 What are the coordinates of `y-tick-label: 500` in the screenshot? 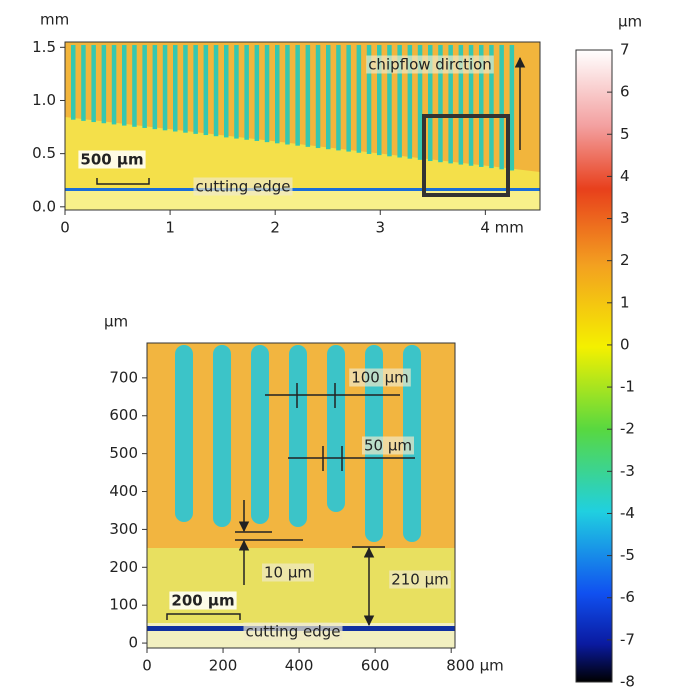 It's located at (123, 453).